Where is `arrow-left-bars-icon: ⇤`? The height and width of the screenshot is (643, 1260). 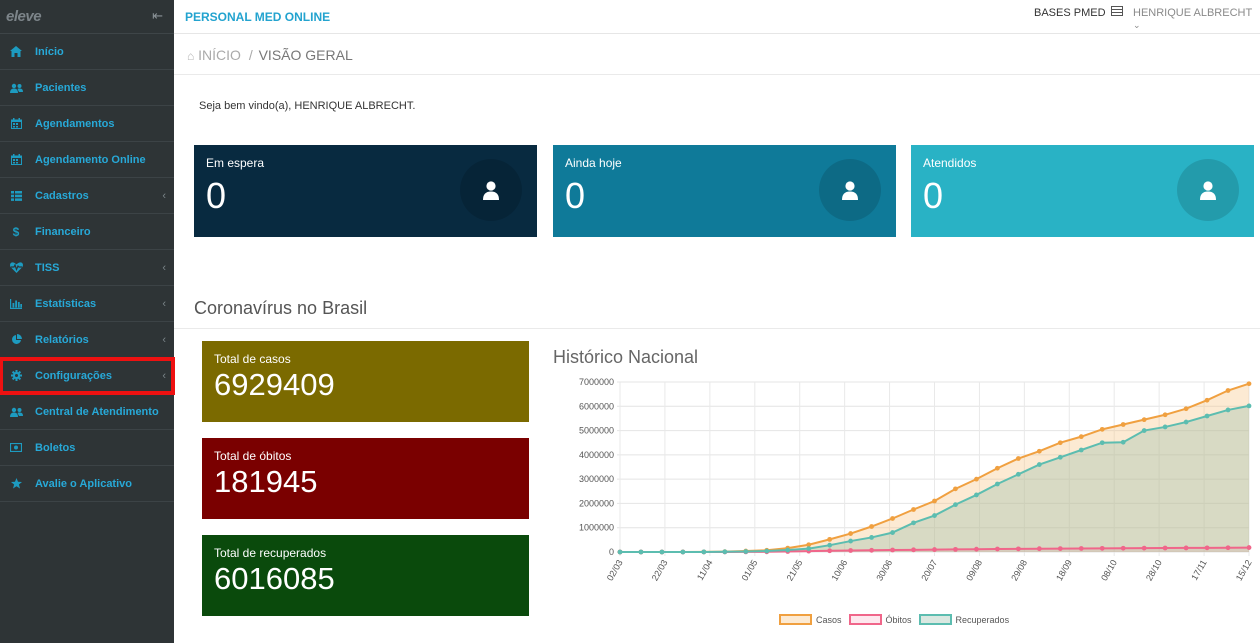 arrow-left-bars-icon: ⇤ is located at coordinates (157, 15).